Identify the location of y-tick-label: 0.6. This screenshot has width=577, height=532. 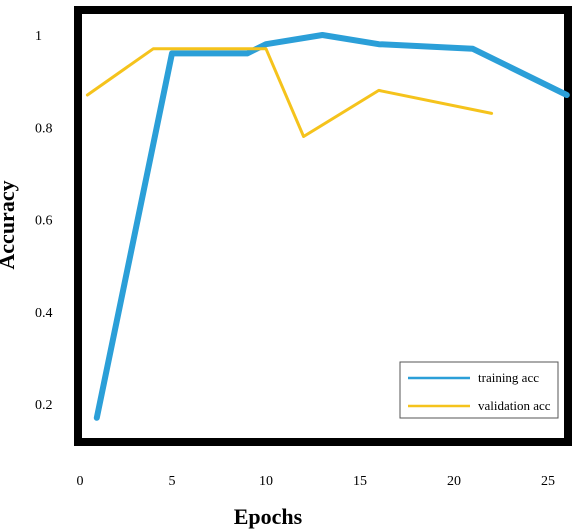
(44, 221).